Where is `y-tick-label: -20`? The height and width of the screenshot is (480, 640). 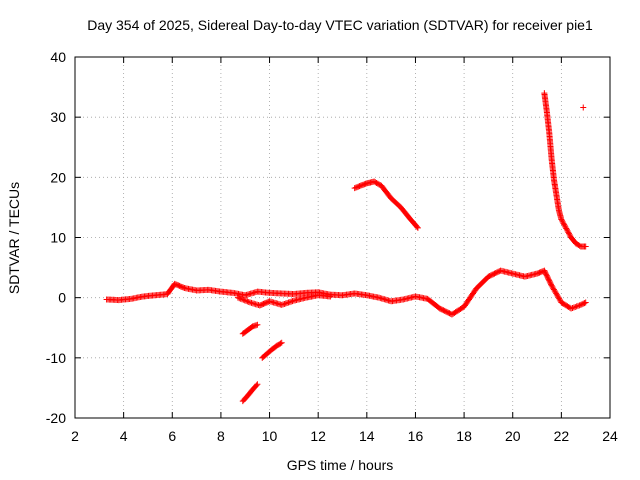
y-tick-label: -20 is located at coordinates (56, 418).